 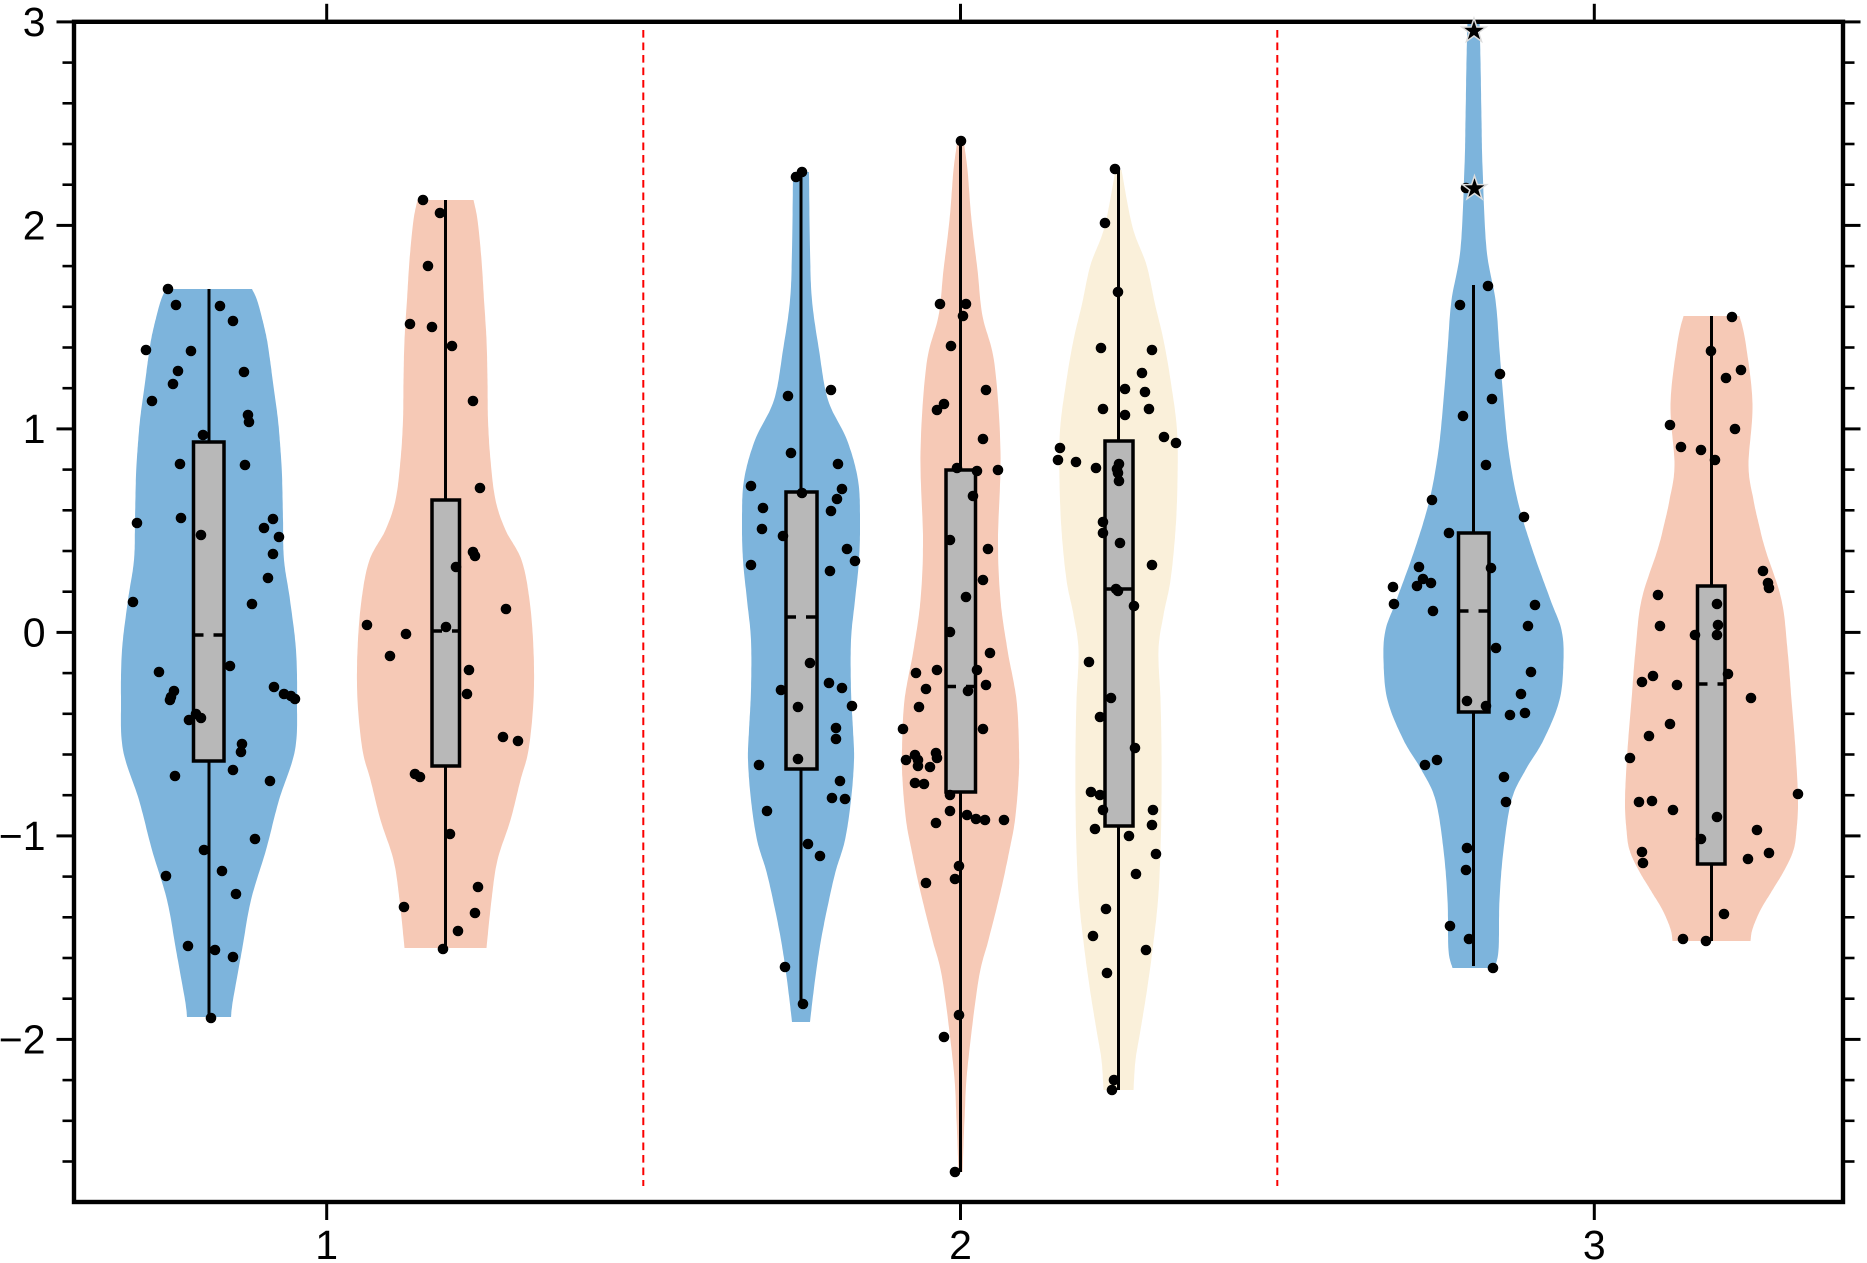 What do you see at coordinates (34, 632) in the screenshot?
I see `svg-text: 0` at bounding box center [34, 632].